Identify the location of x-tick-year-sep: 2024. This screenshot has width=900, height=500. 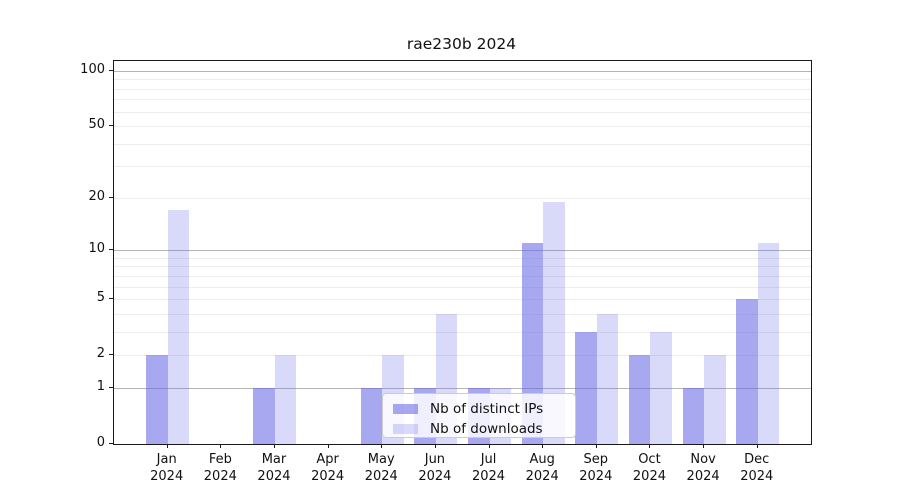
(596, 476).